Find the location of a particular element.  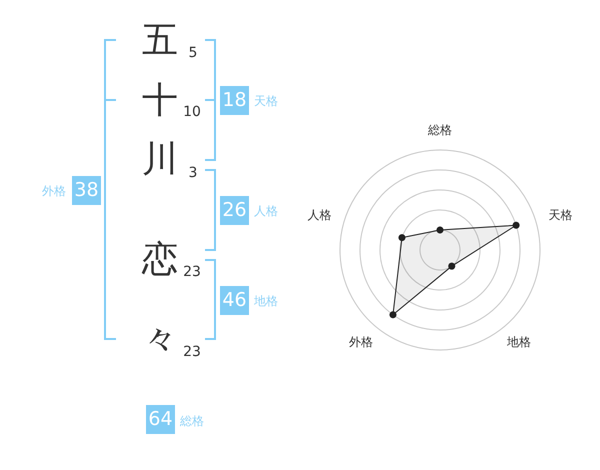

text: 18 is located at coordinates (234, 100).